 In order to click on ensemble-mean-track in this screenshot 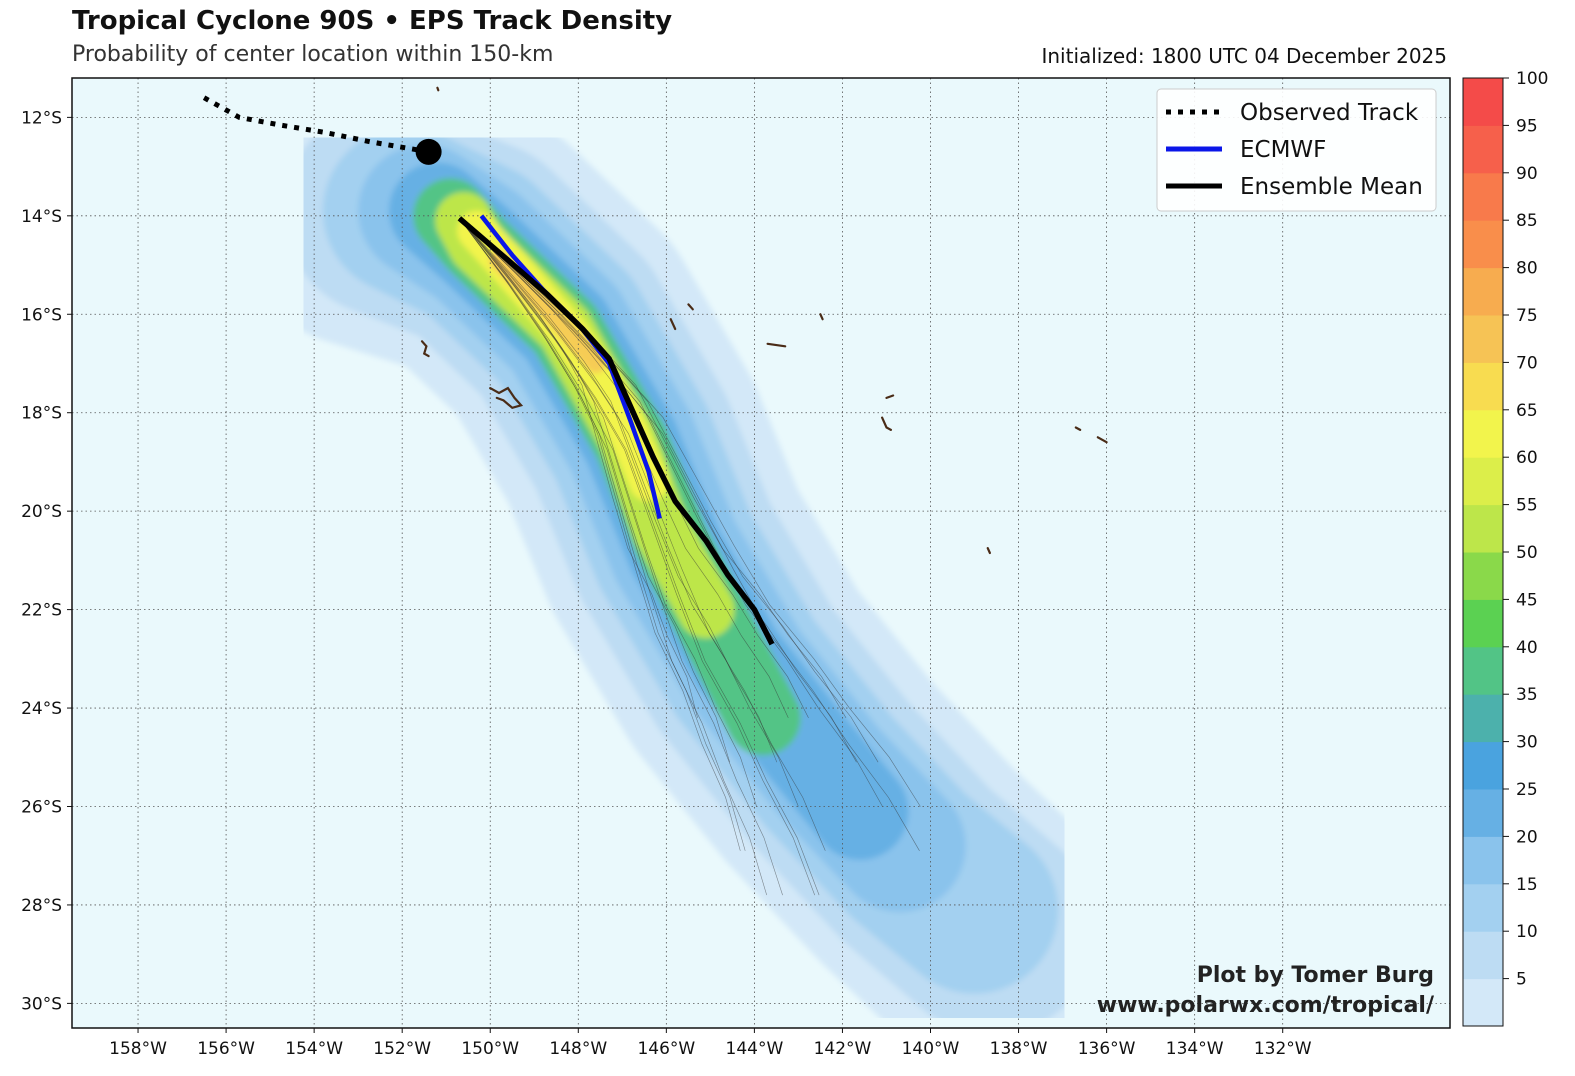, I will do `click(616, 431)`.